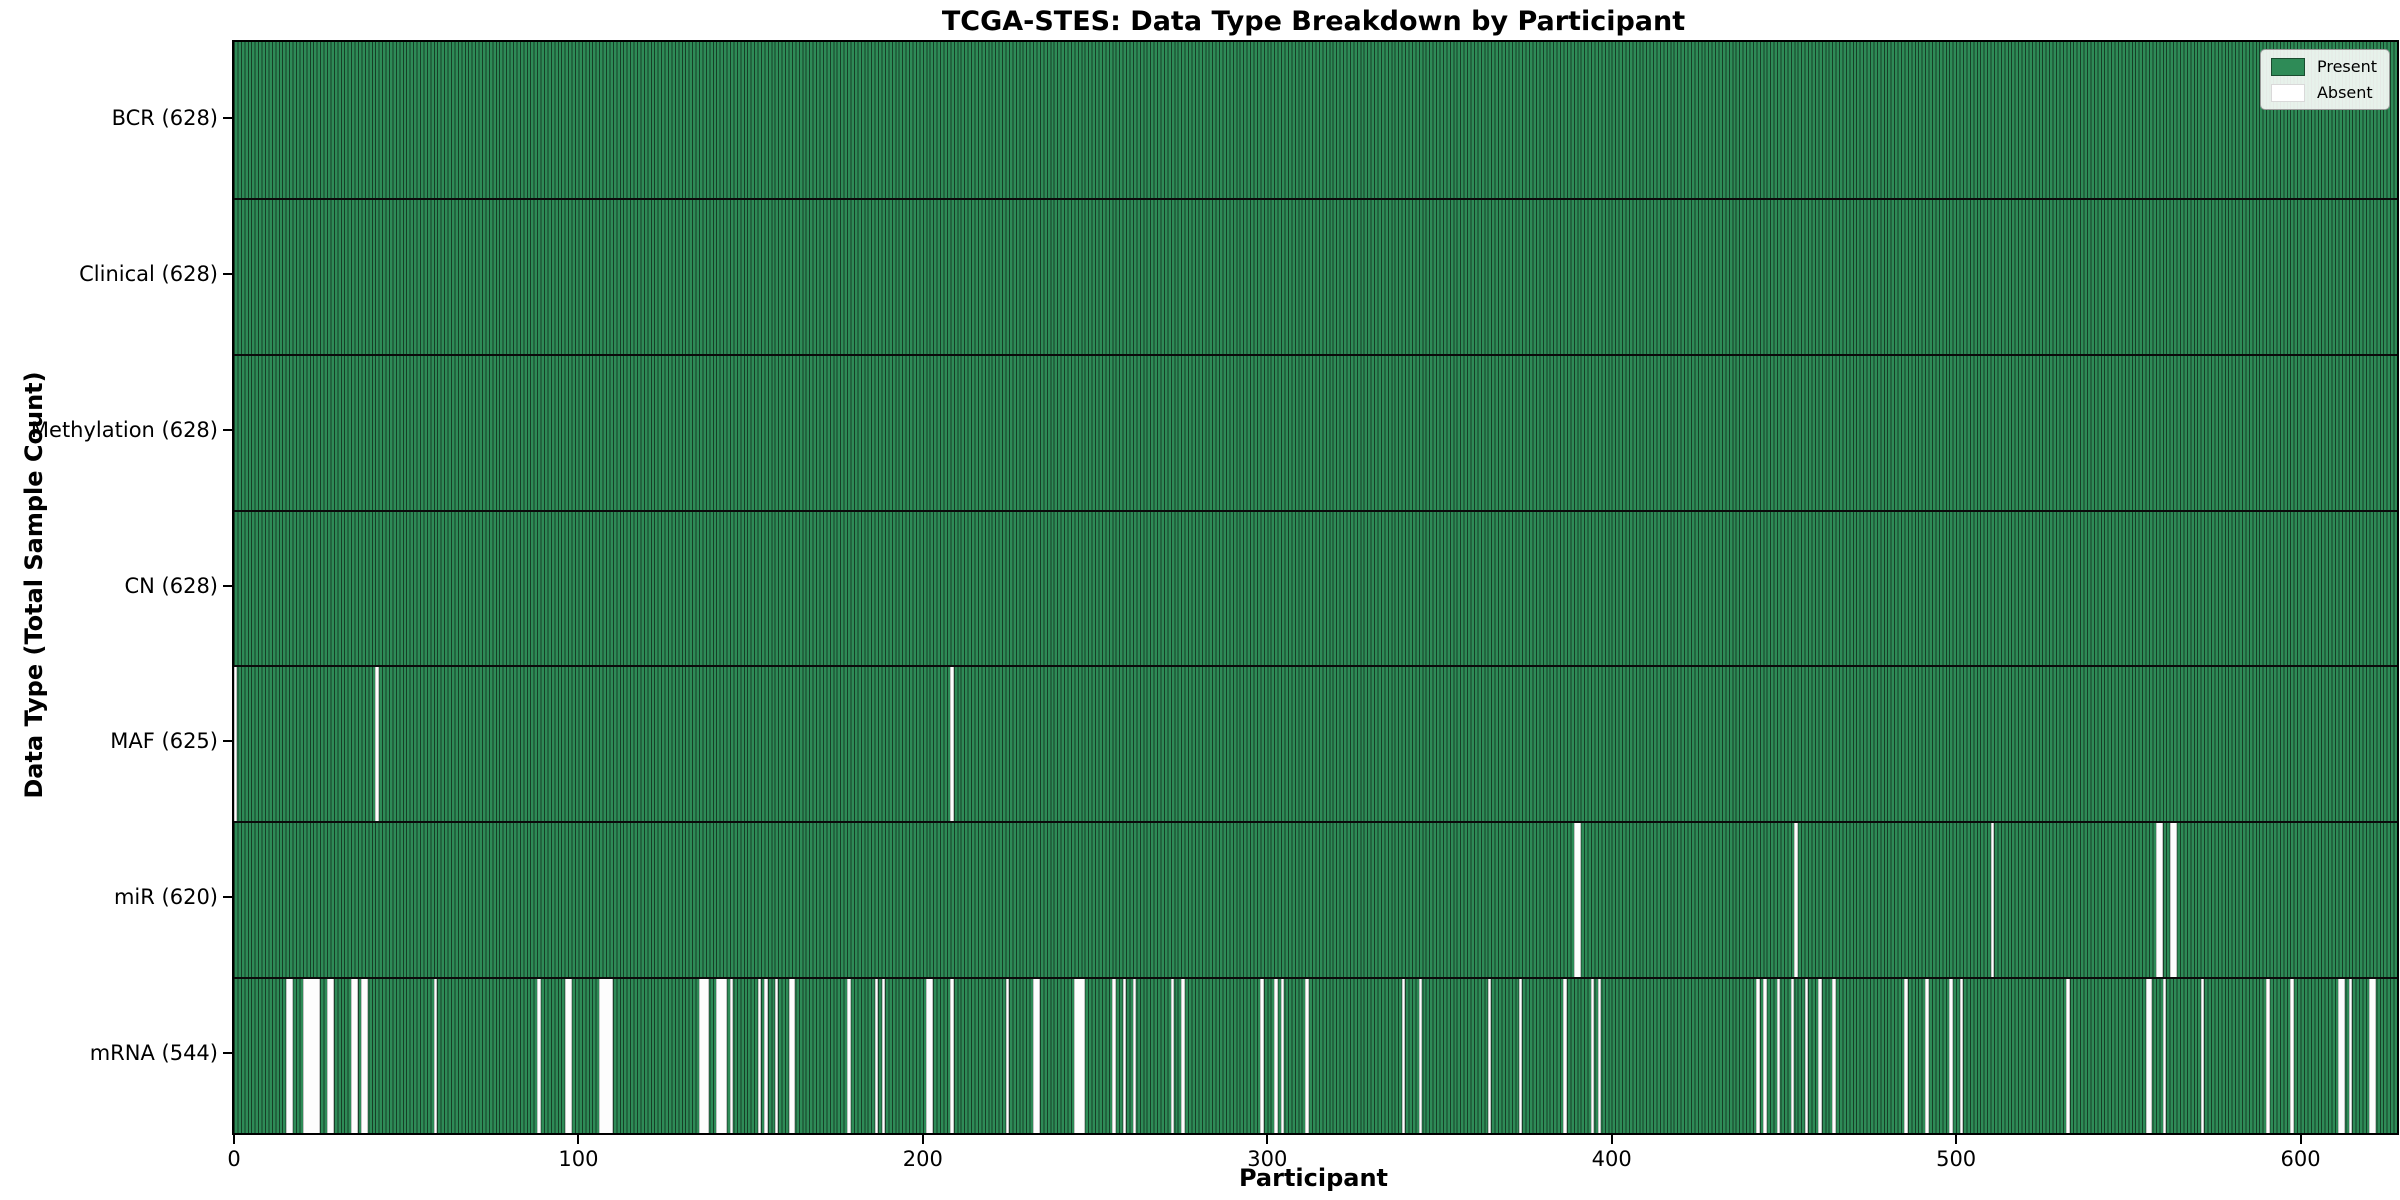 This screenshot has width=2400, height=1200. Describe the element at coordinates (1315, 275) in the screenshot. I see `heatmap-row-Clinical` at that location.